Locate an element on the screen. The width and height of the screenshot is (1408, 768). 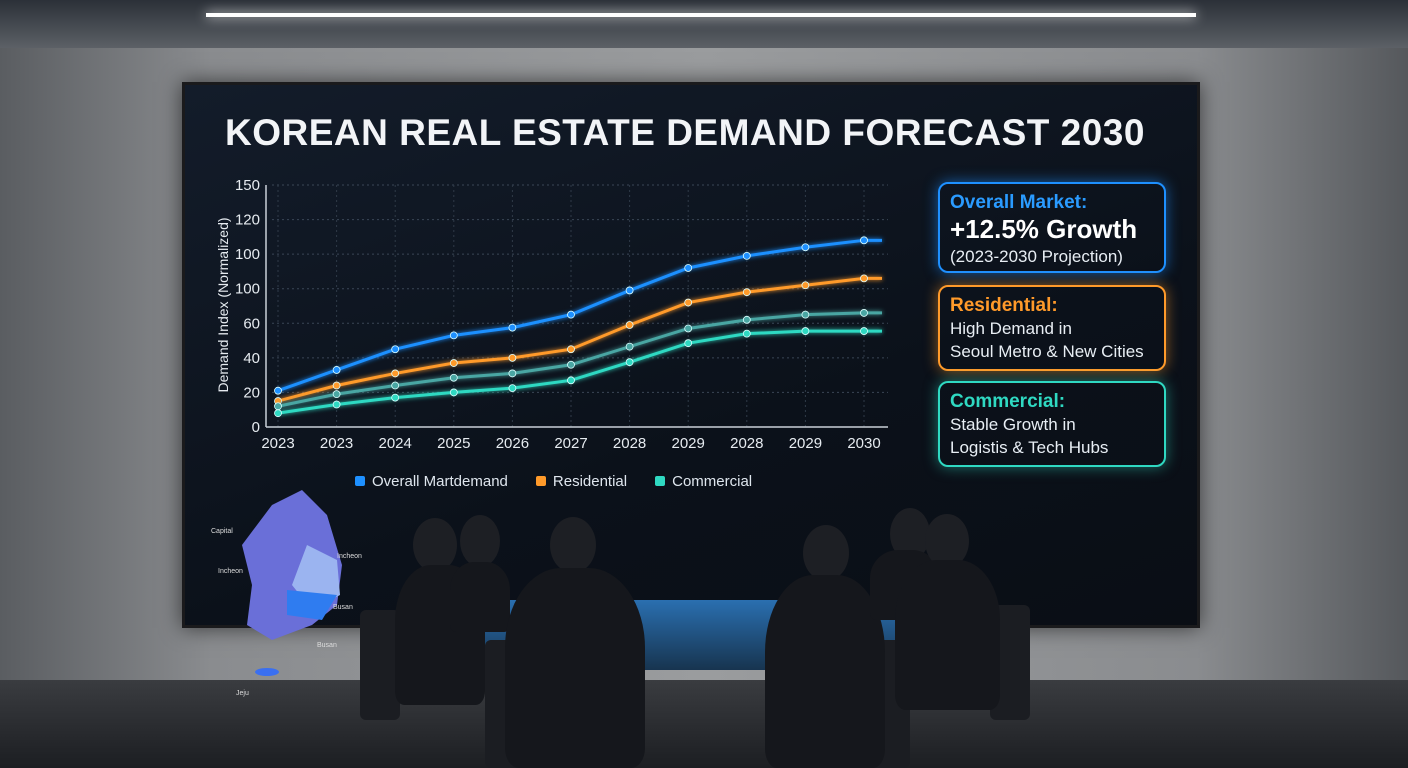
x-tick-label: 2027 is located at coordinates (570, 443).